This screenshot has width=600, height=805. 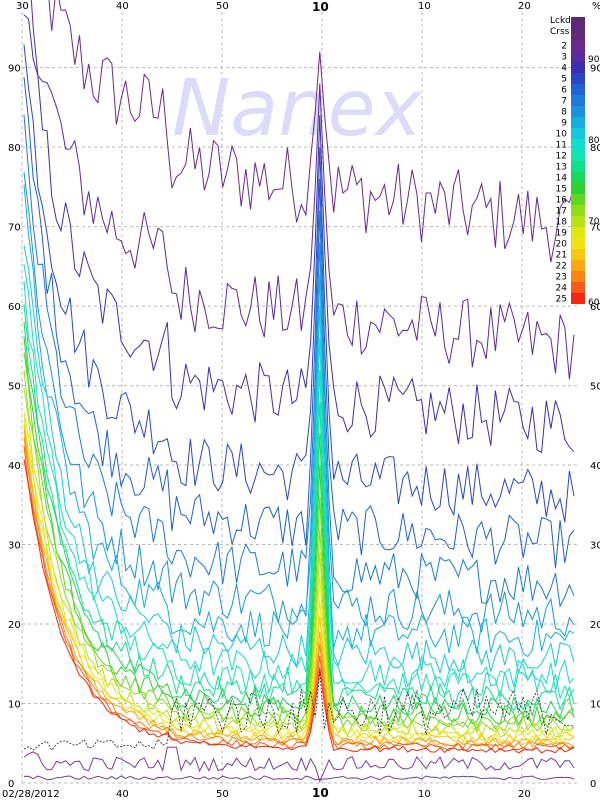 What do you see at coordinates (562, 245) in the screenshot?
I see `legend-label: 20` at bounding box center [562, 245].